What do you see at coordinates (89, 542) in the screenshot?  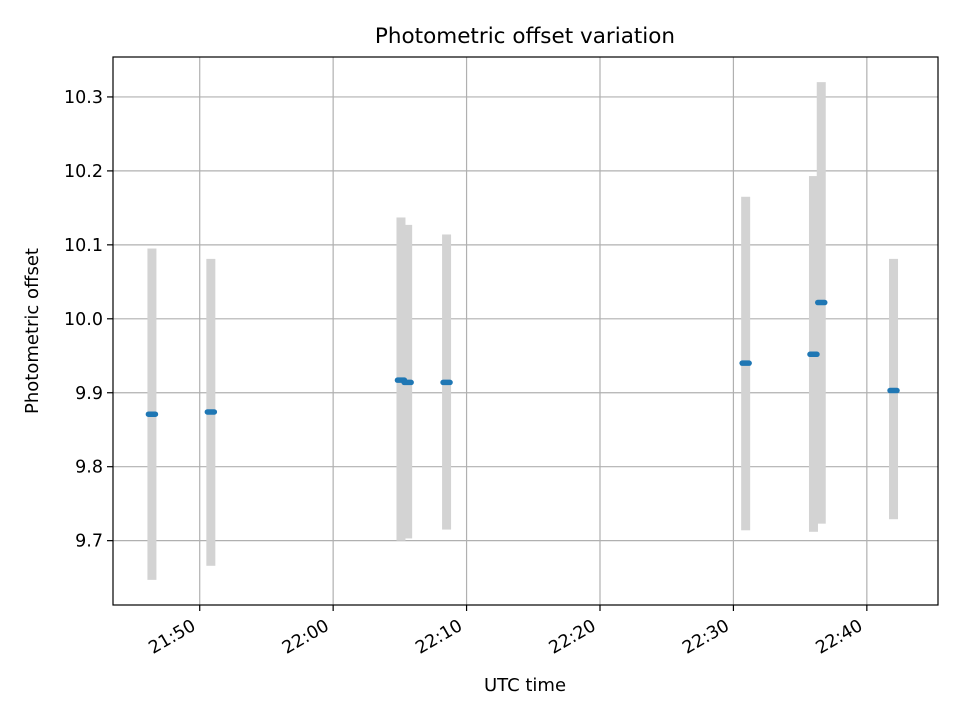 I see `y-tick-label: 9.7` at bounding box center [89, 542].